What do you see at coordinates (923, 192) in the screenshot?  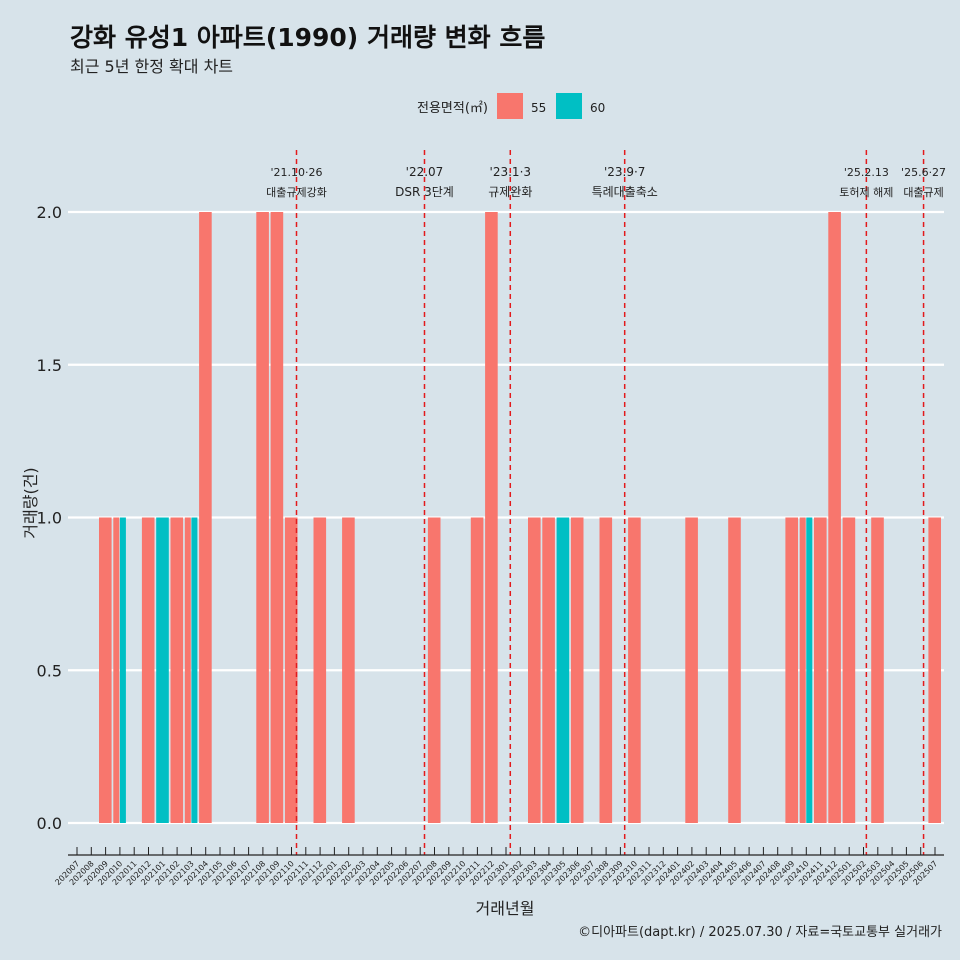 I see `event-text-label: 대출규제` at bounding box center [923, 192].